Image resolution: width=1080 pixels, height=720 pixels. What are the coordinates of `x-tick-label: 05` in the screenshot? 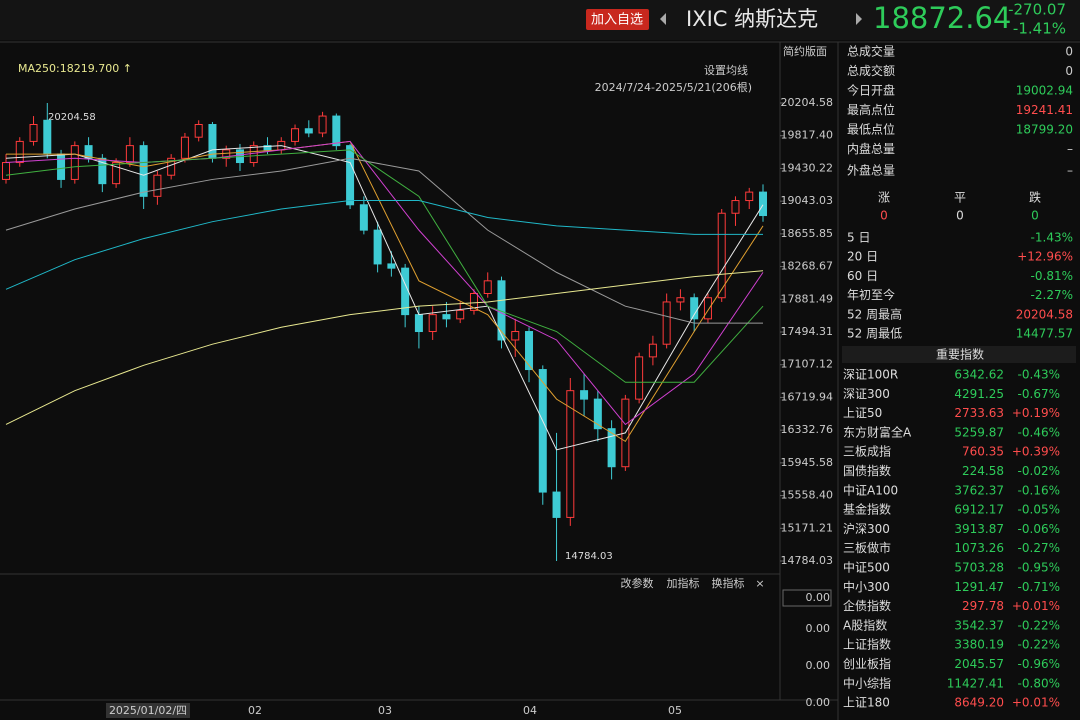 It's located at (675, 710).